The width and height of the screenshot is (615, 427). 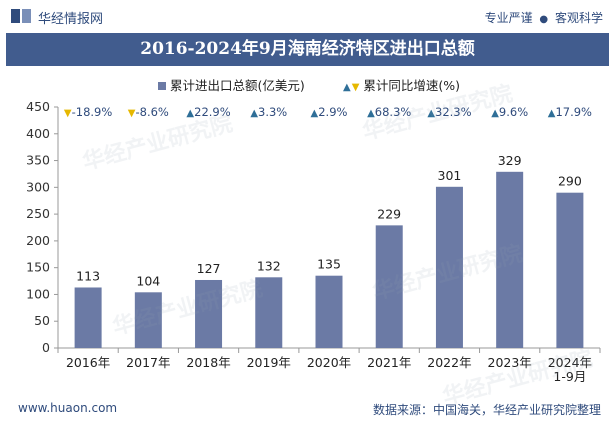 What do you see at coordinates (486, 410) in the screenshot?
I see `footer-source: 数据来源：中国海关，华经产业研究院整理` at bounding box center [486, 410].